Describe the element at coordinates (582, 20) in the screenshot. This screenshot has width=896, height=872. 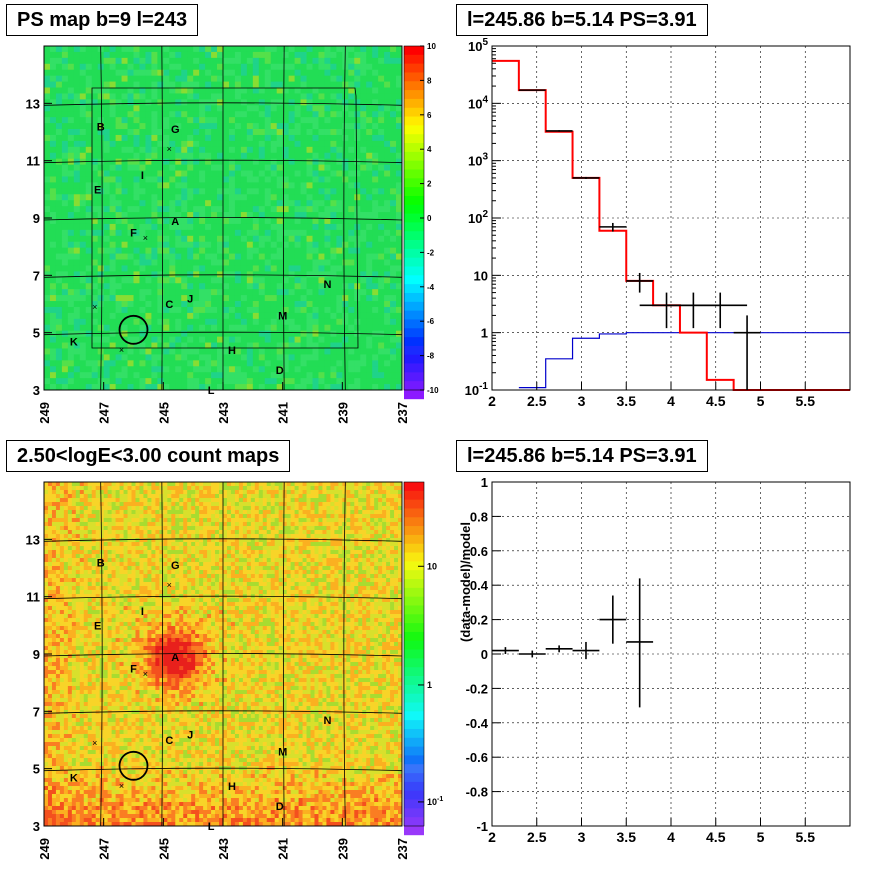
I see `spectrum-title: l=245.86 b=5.14 PS=3.91` at that location.